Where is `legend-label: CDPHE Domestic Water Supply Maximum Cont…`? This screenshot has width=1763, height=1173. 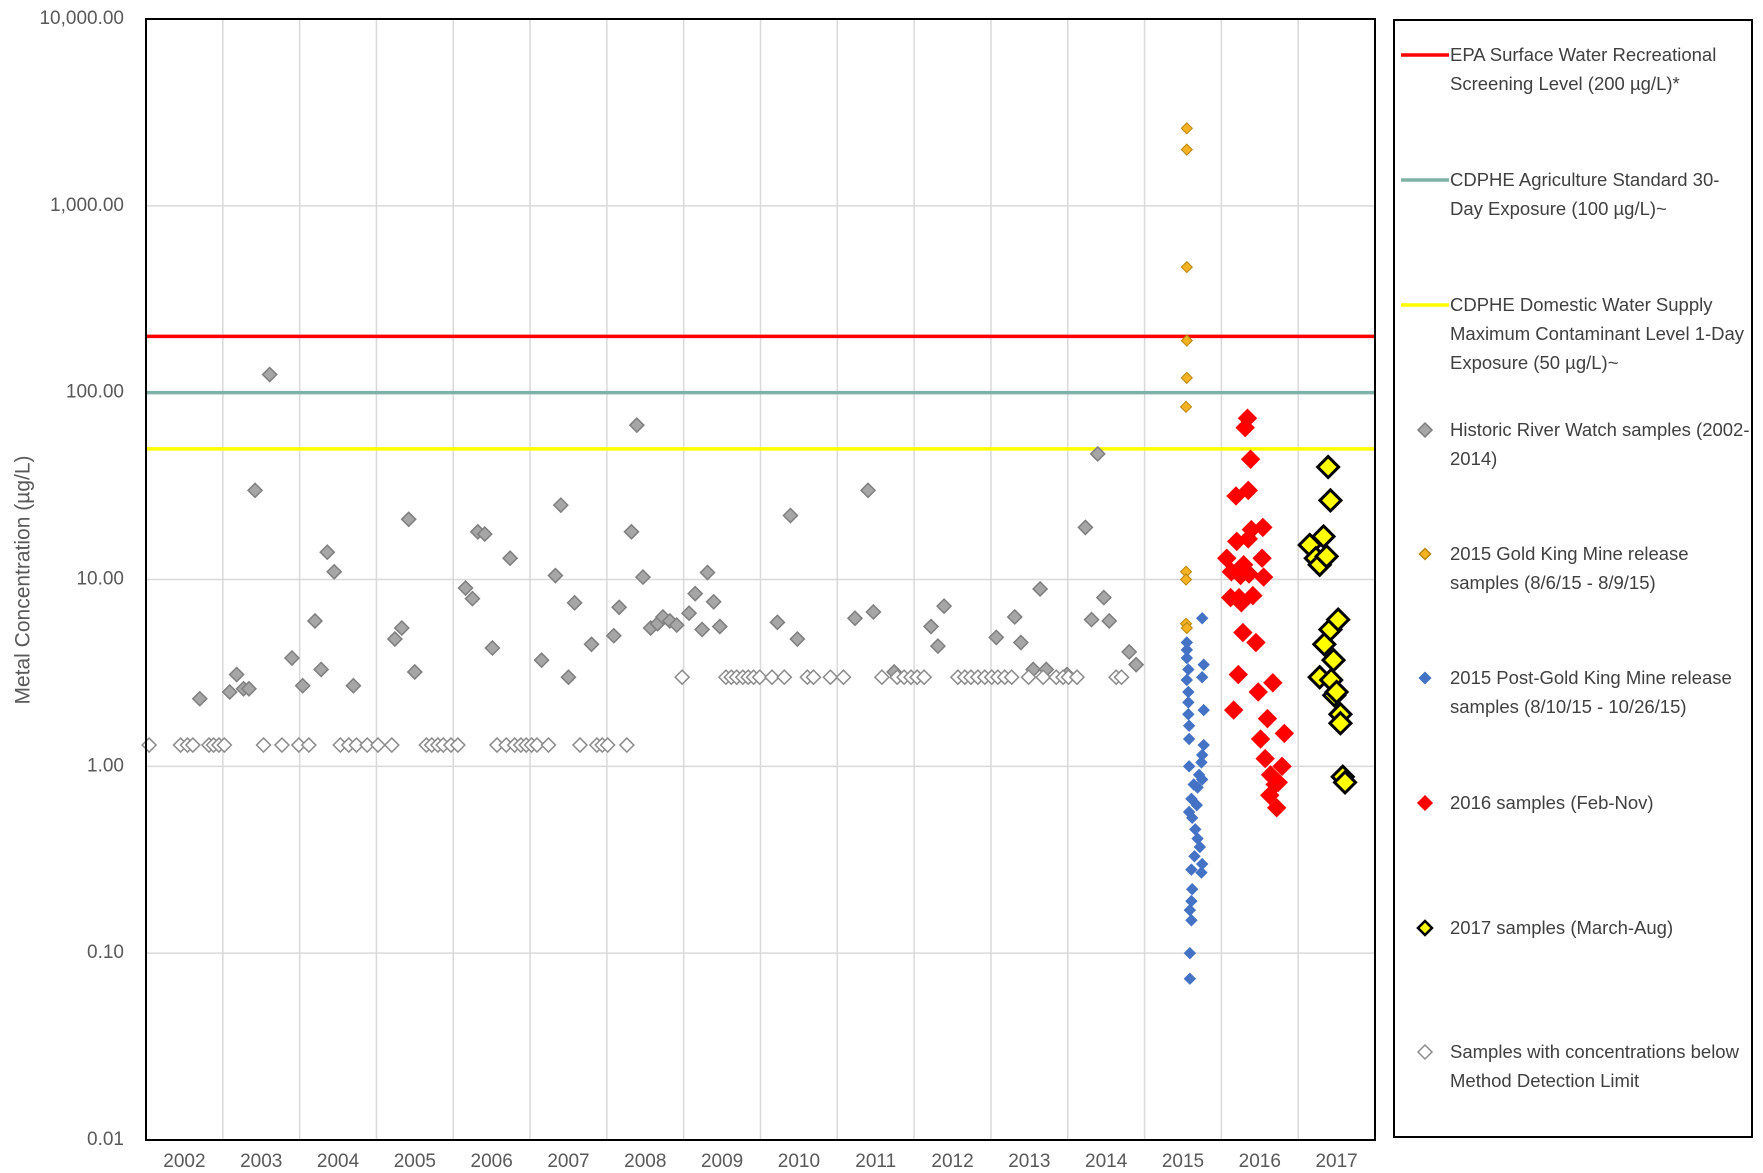
legend-label: CDPHE Domestic Water Supply Maximum Cont… is located at coordinates (1597, 333).